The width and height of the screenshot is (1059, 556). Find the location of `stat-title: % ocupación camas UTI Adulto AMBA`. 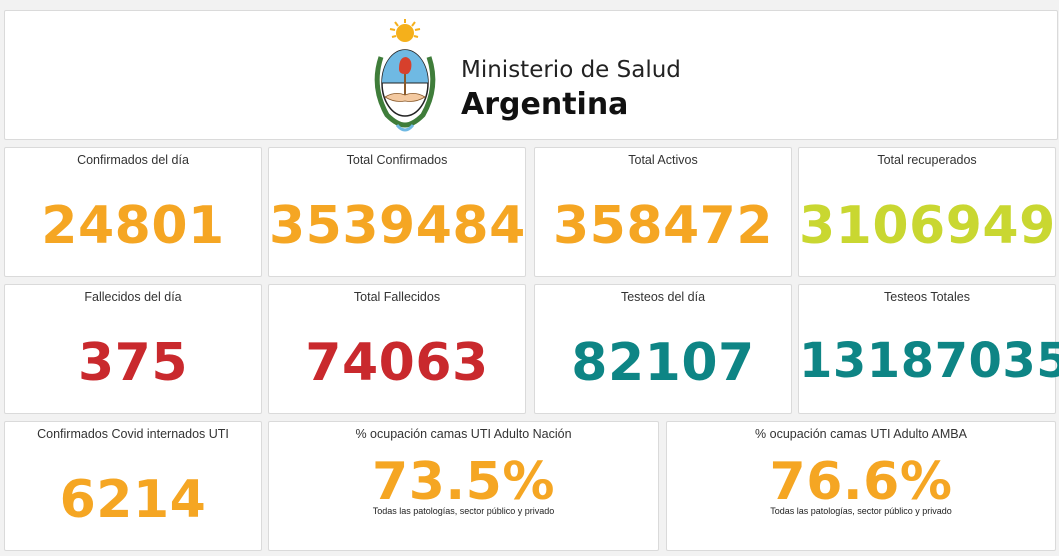

stat-title: % ocupación camas UTI Adulto AMBA is located at coordinates (861, 434).